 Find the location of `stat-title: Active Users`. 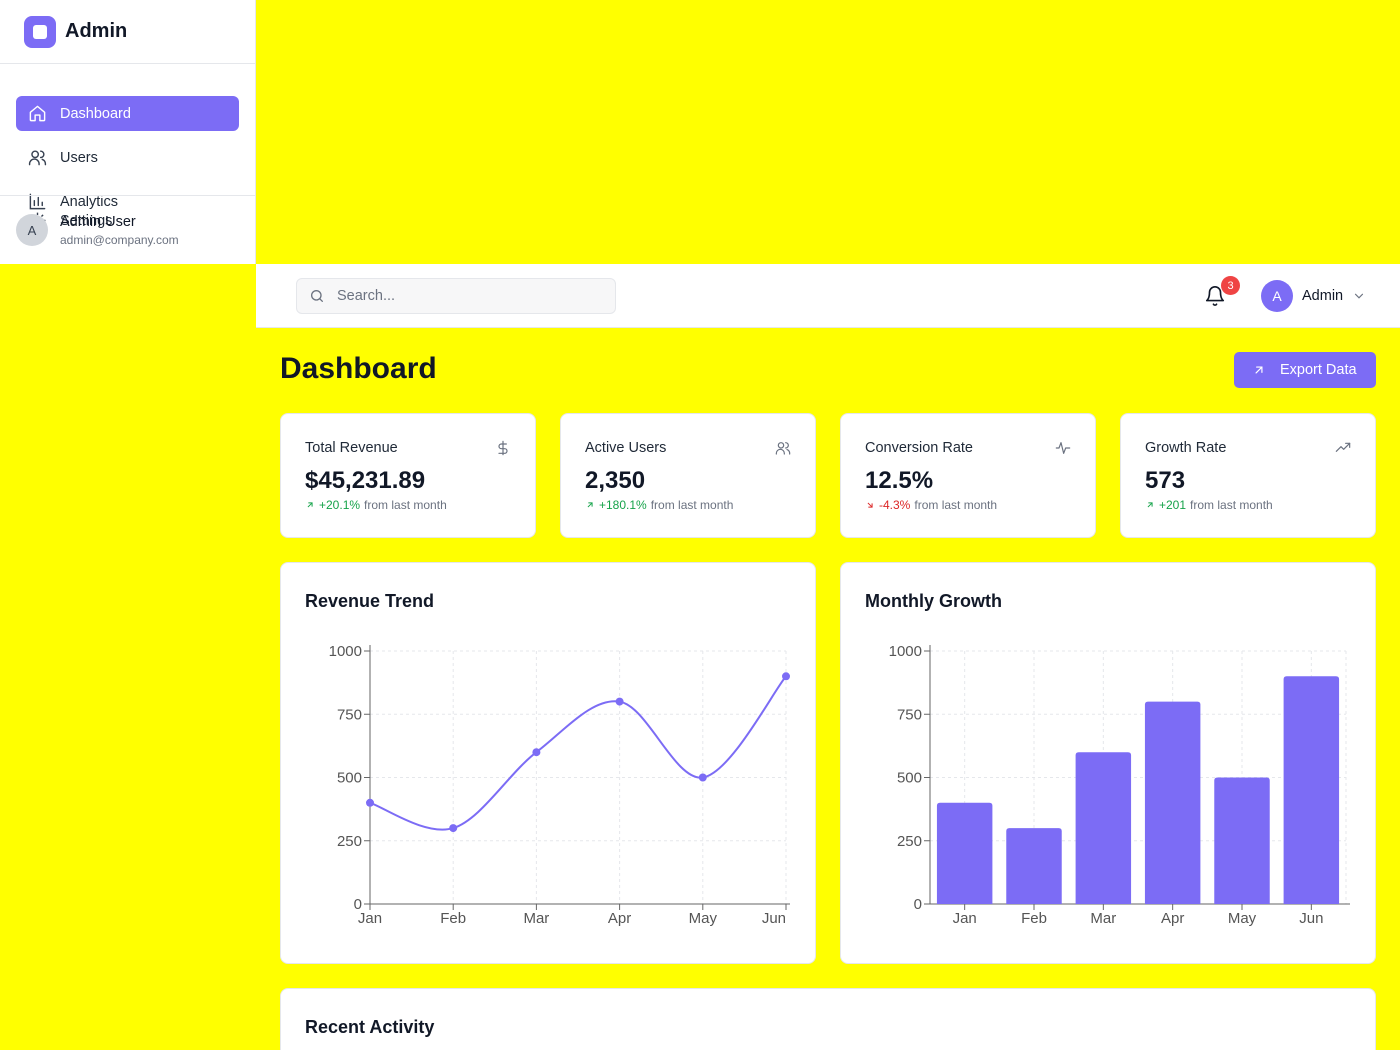

stat-title: Active Users is located at coordinates (626, 448).